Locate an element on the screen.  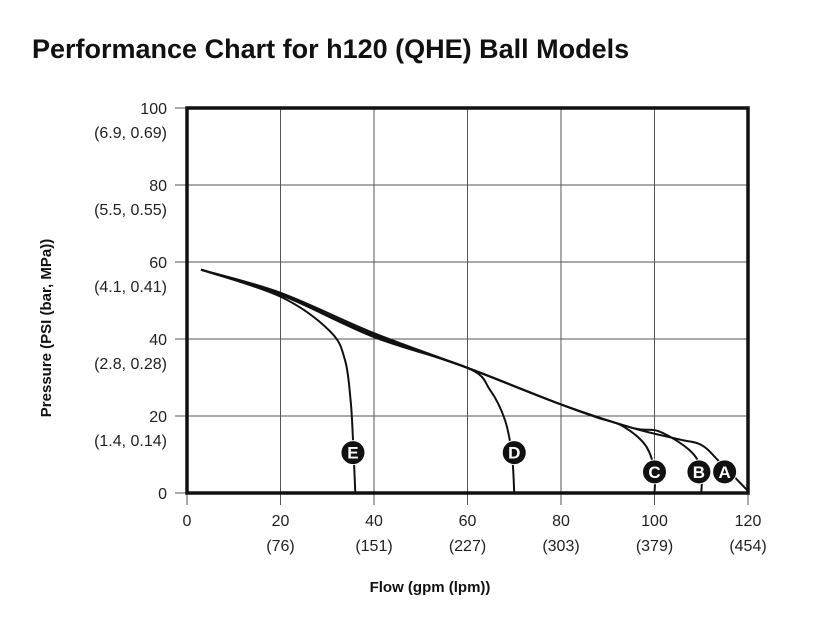
y-axis-label: Pressure (PSI (bar, MPa)) is located at coordinates (46, 328).